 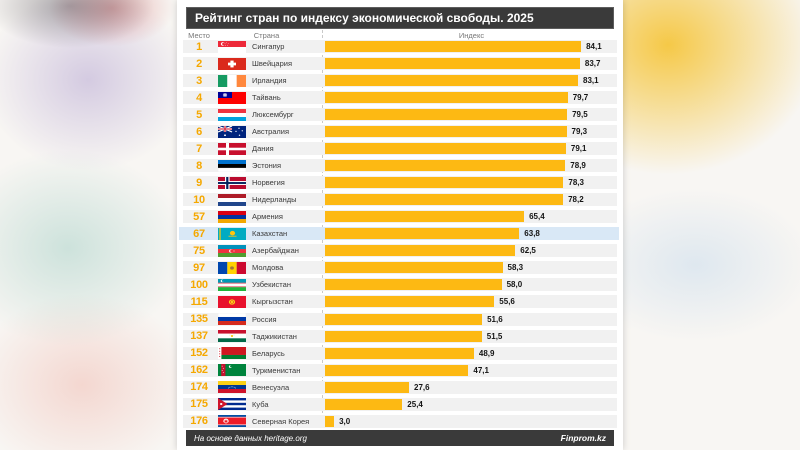 What do you see at coordinates (199, 165) in the screenshot?
I see `rank-value: 8` at bounding box center [199, 165].